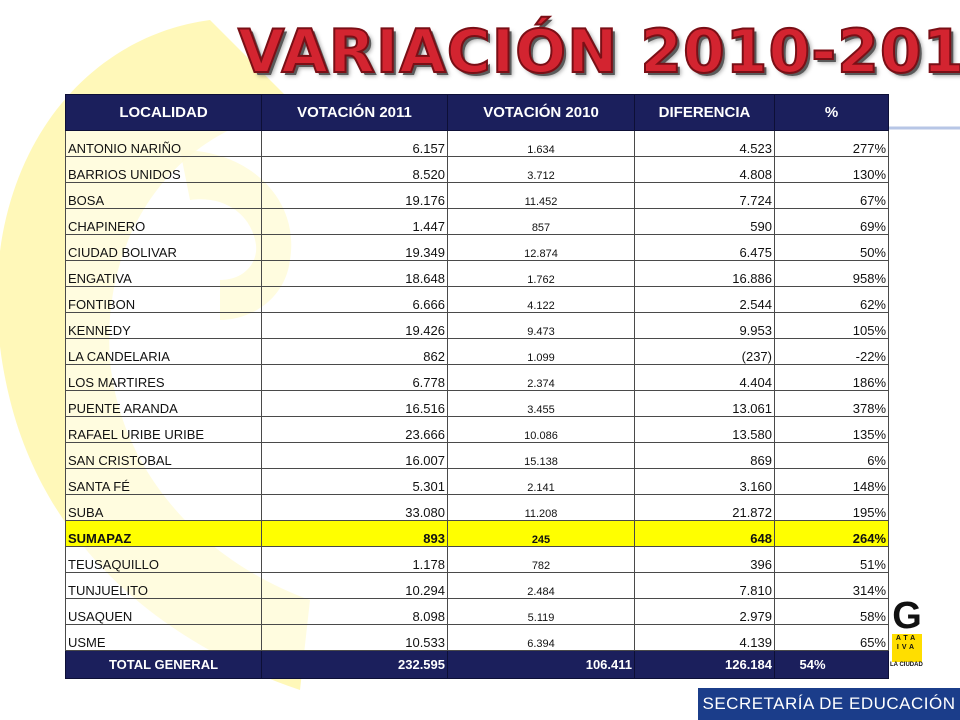 The width and height of the screenshot is (960, 720). Describe the element at coordinates (829, 704) in the screenshot. I see `footer-secretaria: SECRETARÍA DE EDUCACIÓN` at that location.